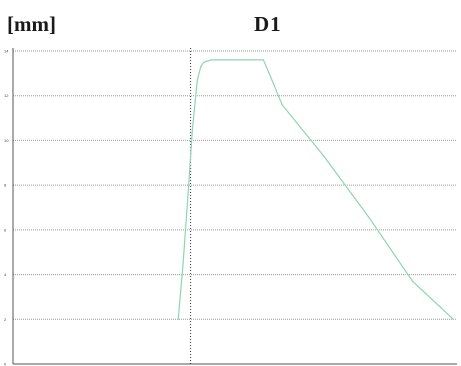  Describe the element at coordinates (6, 95) in the screenshot. I see `y-tick-label: 12` at that location.